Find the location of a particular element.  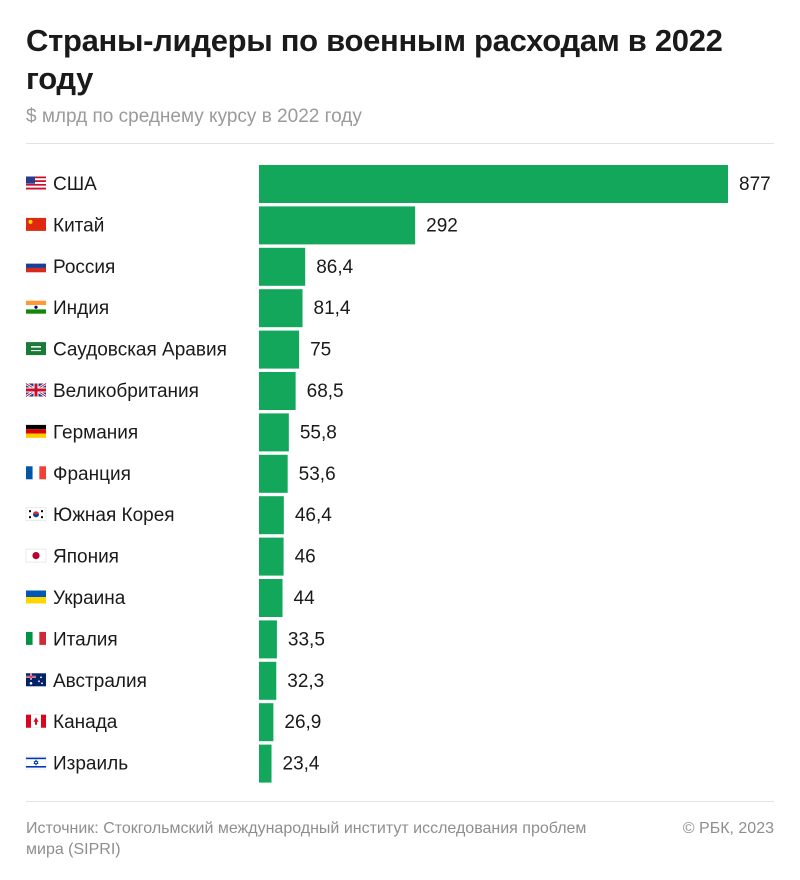

value-label: 877 is located at coordinates (755, 184).